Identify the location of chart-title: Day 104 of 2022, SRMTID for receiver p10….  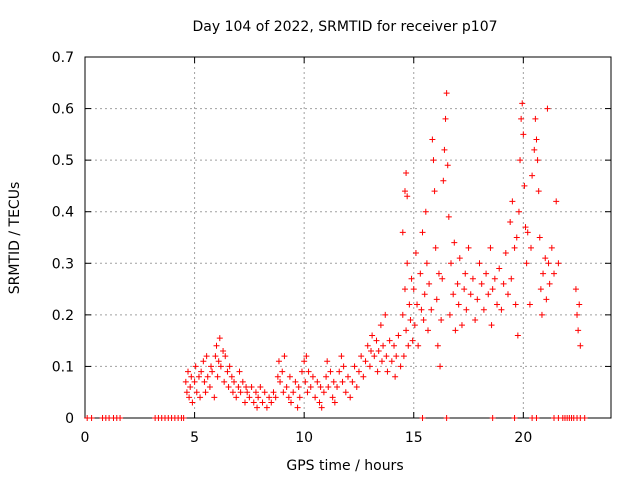
(344, 27).